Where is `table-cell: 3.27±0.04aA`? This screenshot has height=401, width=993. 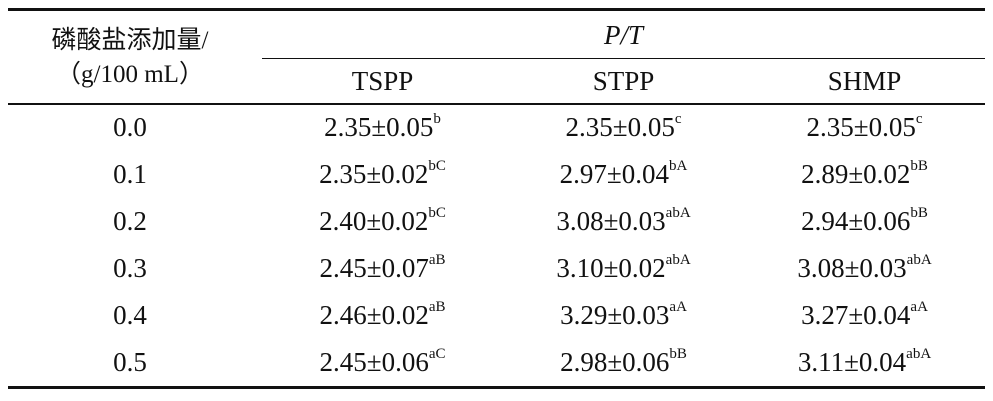
table-cell: 3.27±0.04aA is located at coordinates (864, 315).